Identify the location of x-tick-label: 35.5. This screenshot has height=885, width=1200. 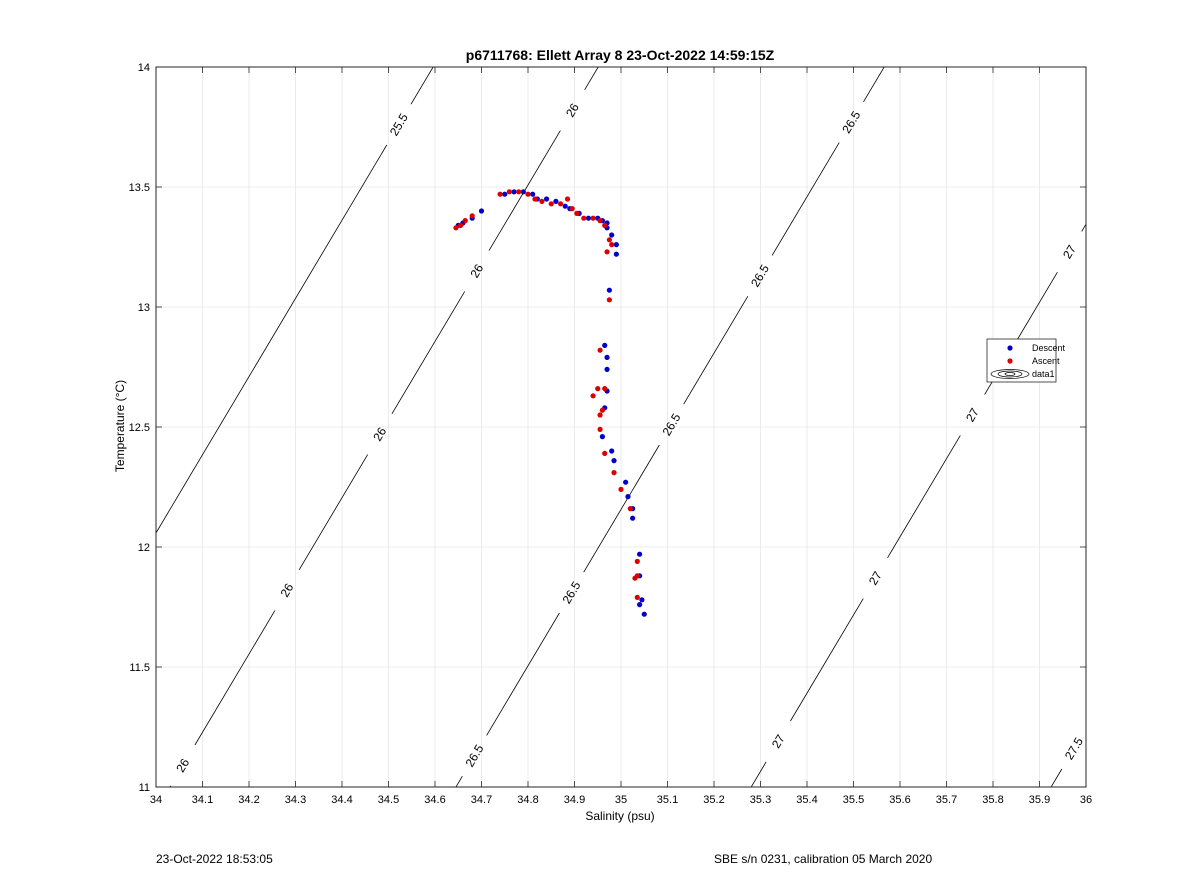
(853, 800).